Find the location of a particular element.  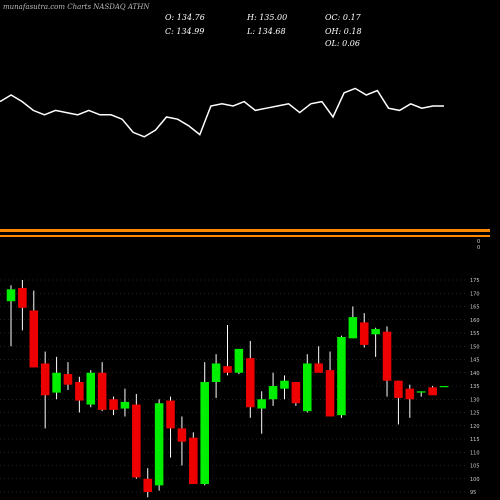

tick-label: 125 is located at coordinates (475, 414).